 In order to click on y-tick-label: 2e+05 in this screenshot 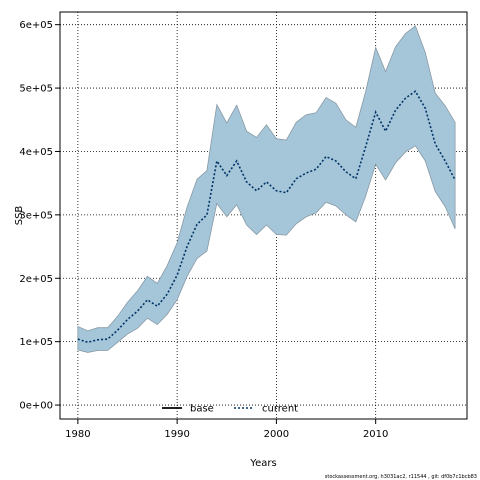, I will do `click(36, 279)`.